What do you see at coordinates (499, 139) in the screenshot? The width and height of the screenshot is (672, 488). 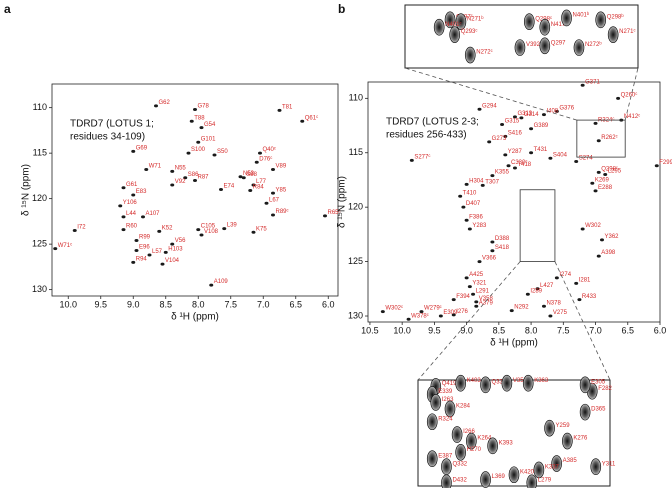 I see `peak-label: G273` at bounding box center [499, 139].